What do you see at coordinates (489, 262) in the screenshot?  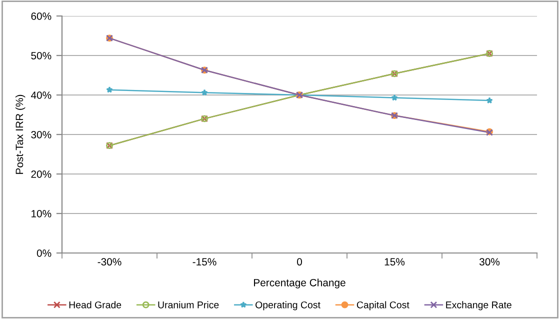 I see `x-tick-label: 30%` at bounding box center [489, 262].